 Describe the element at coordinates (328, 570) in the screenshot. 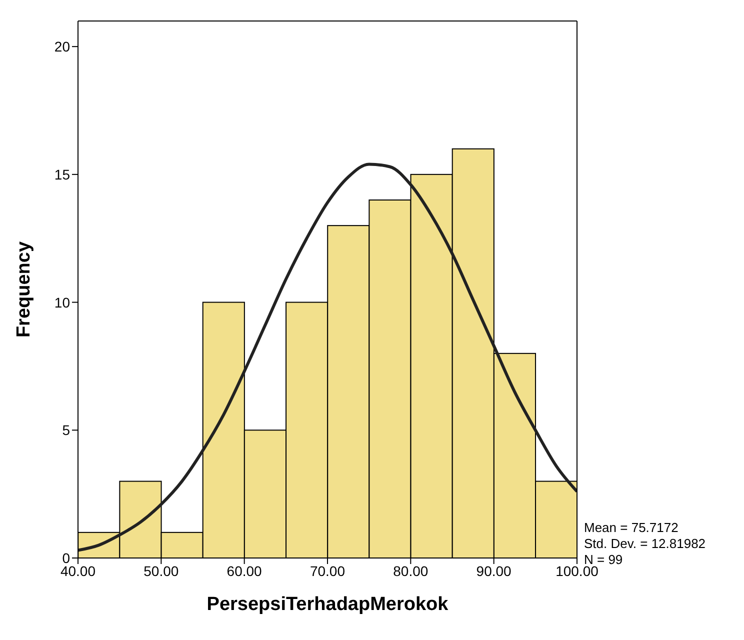

I see `x-tick-label: 70.00` at that location.